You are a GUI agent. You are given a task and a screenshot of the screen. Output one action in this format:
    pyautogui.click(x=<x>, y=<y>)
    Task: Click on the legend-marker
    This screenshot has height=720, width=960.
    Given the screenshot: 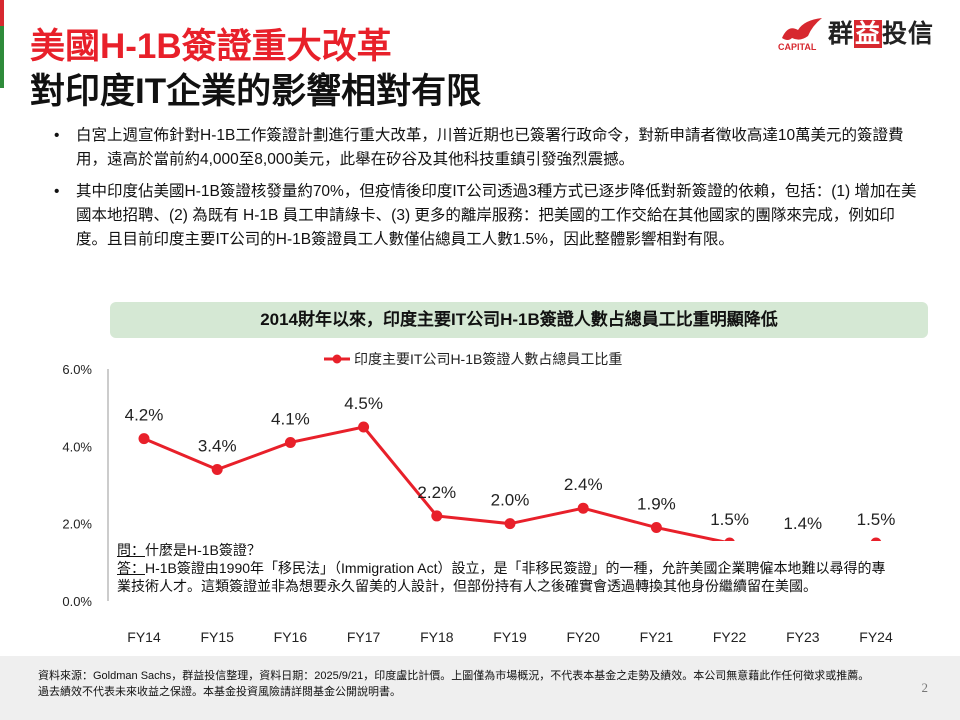 What is the action you would take?
    pyautogui.click(x=337, y=359)
    